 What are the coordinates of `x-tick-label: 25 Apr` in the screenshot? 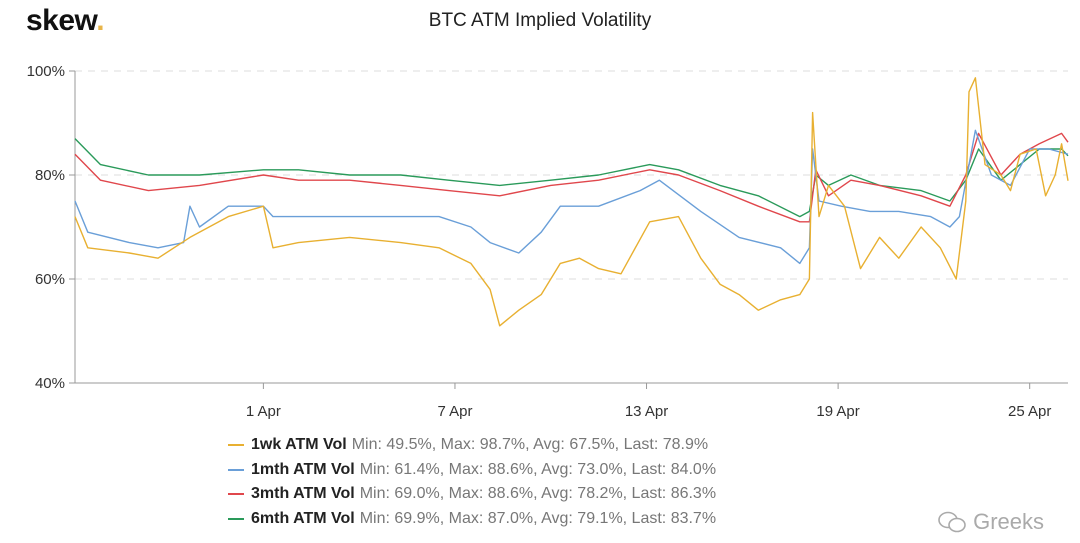 It's located at (1029, 411).